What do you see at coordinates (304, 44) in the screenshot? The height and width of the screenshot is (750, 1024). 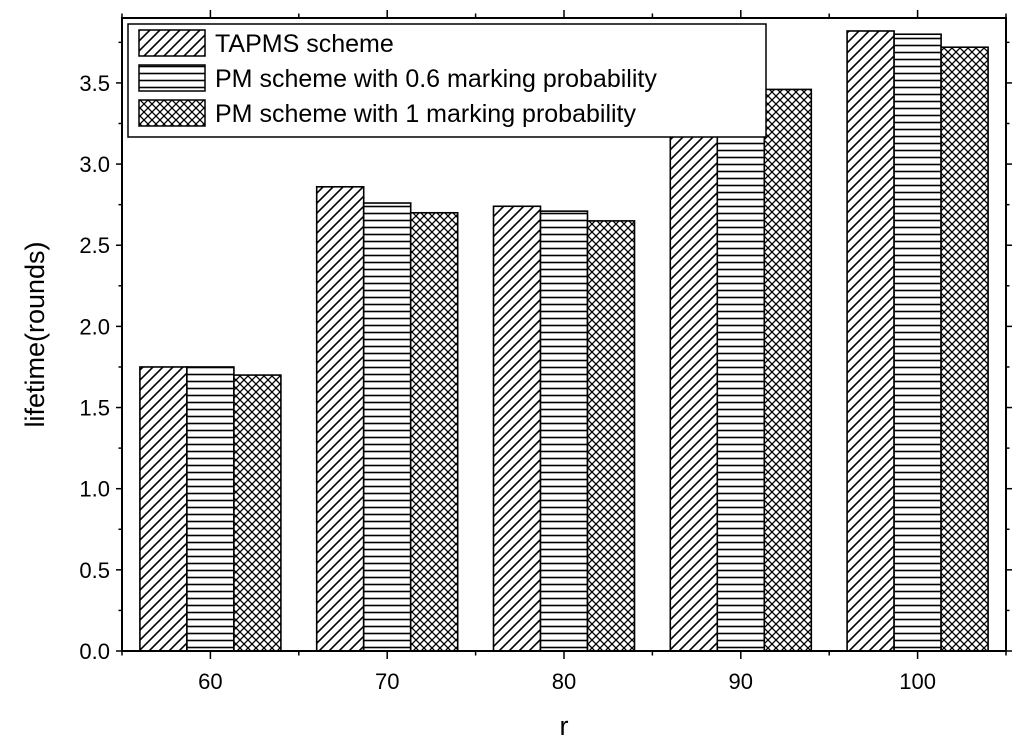 I see `legend-label-1: TAPMS scheme` at bounding box center [304, 44].